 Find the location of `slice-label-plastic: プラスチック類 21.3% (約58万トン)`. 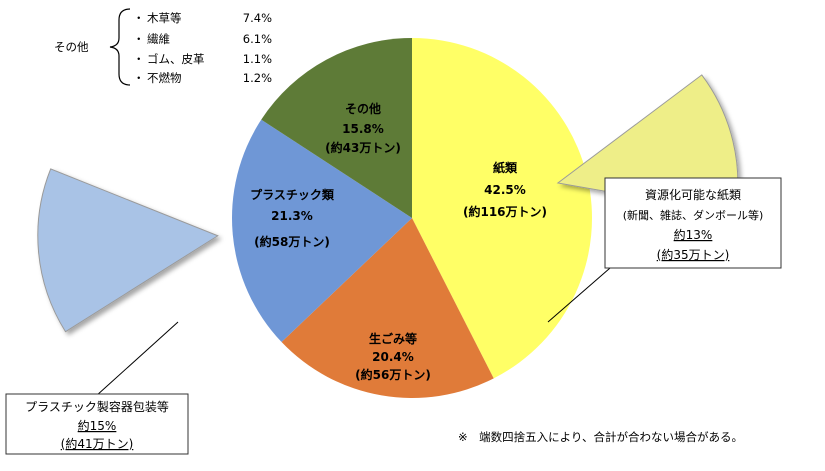

slice-label-plastic: プラスチック類 21.3% (約58万トン) is located at coordinates (292, 218).